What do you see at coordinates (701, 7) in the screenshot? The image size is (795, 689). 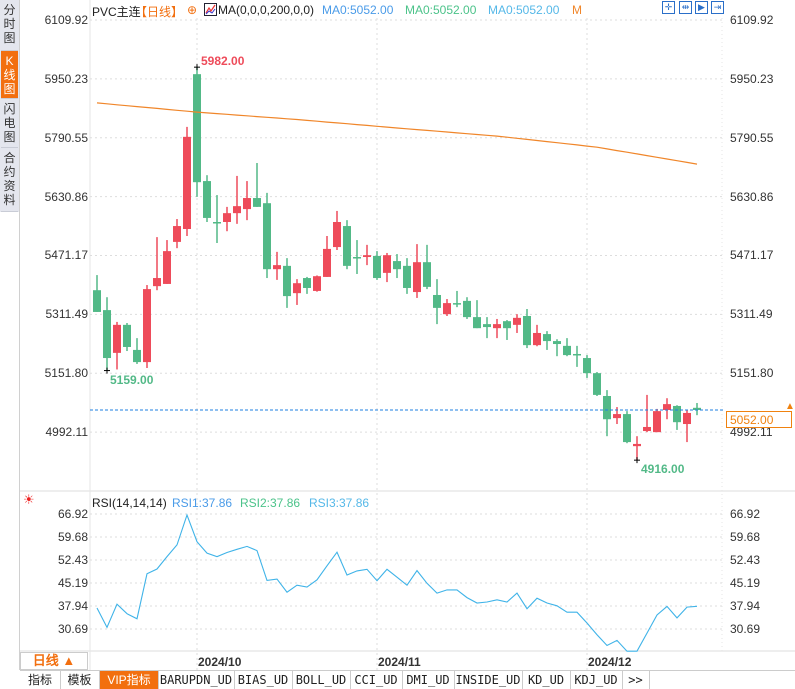 I see `play-forward-icon: ▶` at bounding box center [701, 7].